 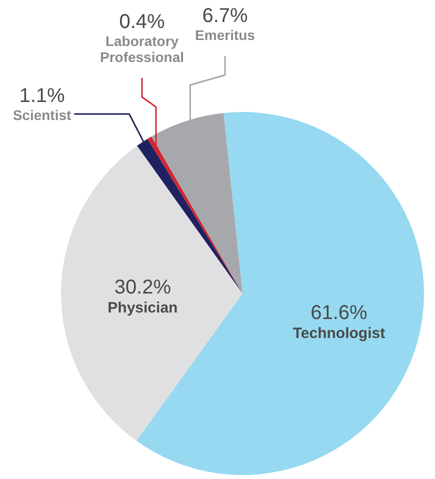 I want to click on data-label: 30.2%, so click(x=143, y=287).